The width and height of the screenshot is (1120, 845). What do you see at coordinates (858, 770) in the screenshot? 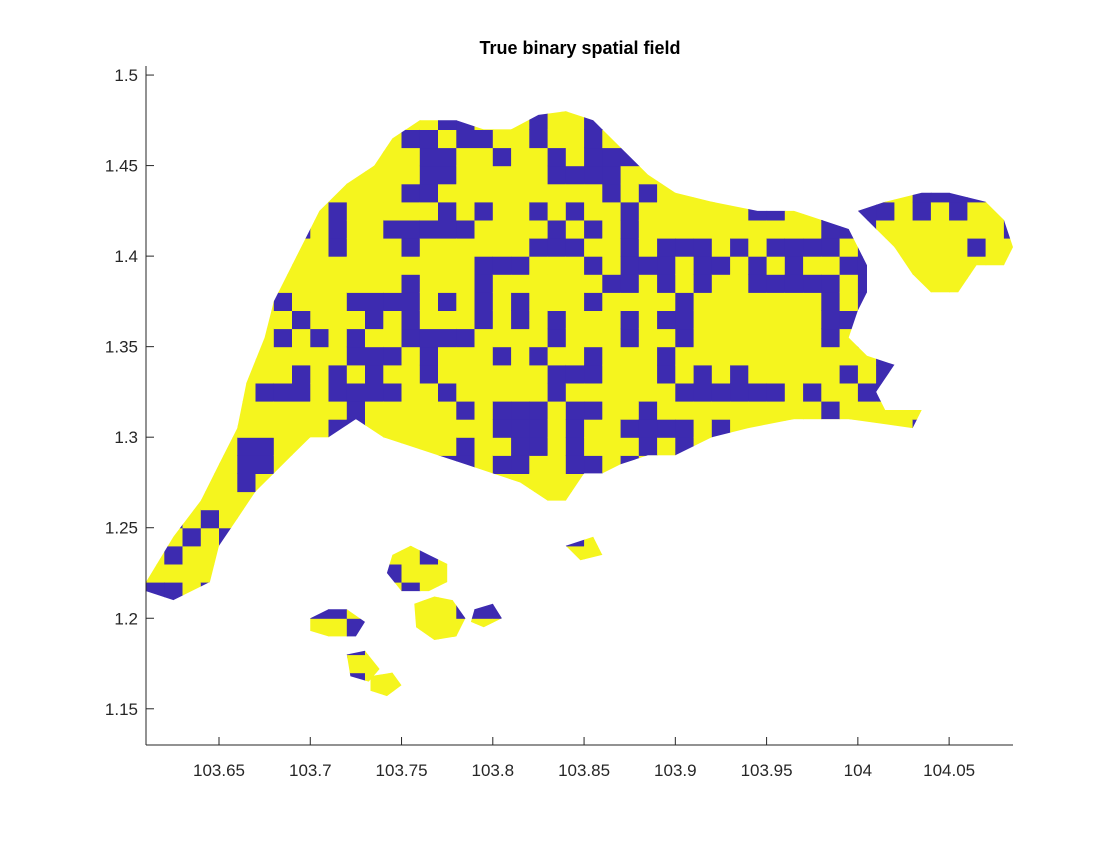
I see `x-tick-label: 104` at bounding box center [858, 770].